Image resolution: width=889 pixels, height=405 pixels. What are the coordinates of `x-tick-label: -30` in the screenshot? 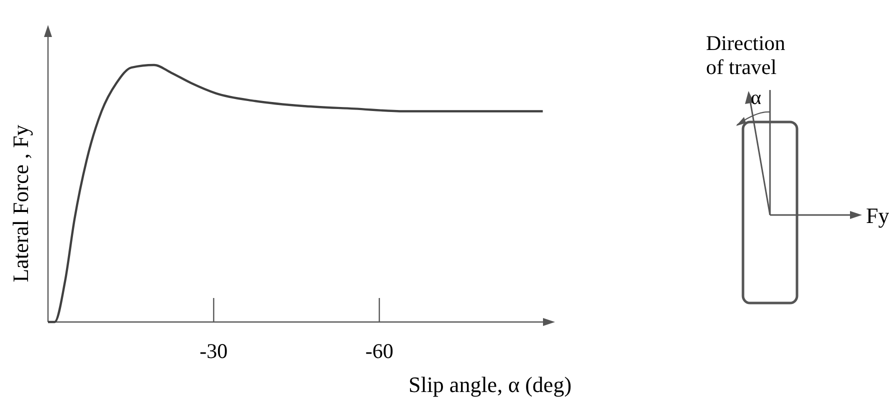 It's located at (214, 351).